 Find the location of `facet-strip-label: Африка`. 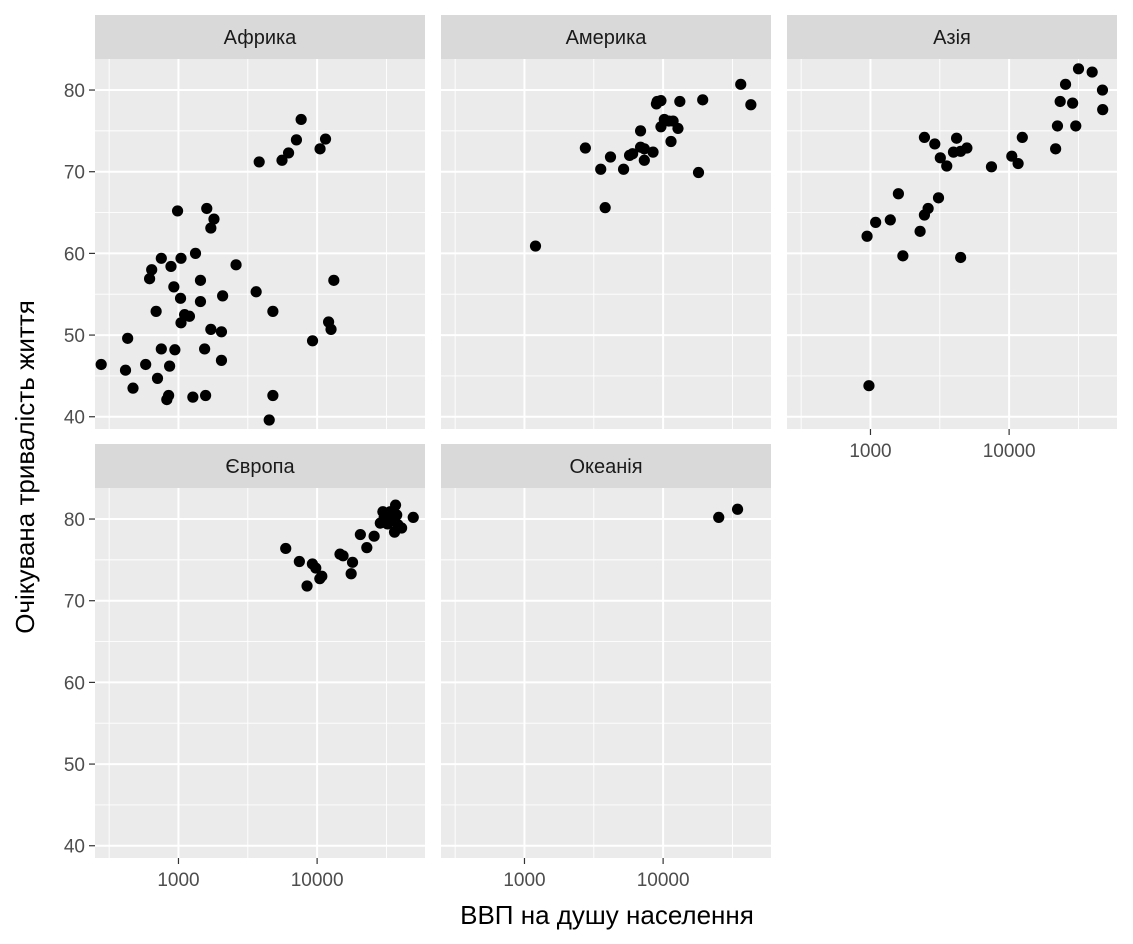

facet-strip-label: Африка is located at coordinates (261, 38).